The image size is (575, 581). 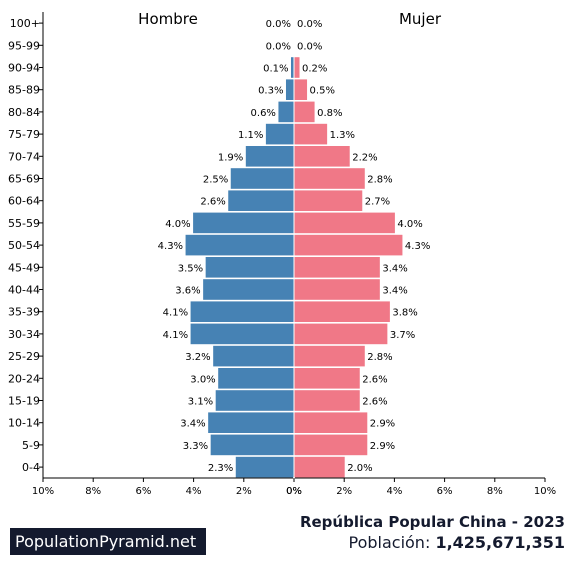 I want to click on male-data-label: 3.3%, so click(x=195, y=446).